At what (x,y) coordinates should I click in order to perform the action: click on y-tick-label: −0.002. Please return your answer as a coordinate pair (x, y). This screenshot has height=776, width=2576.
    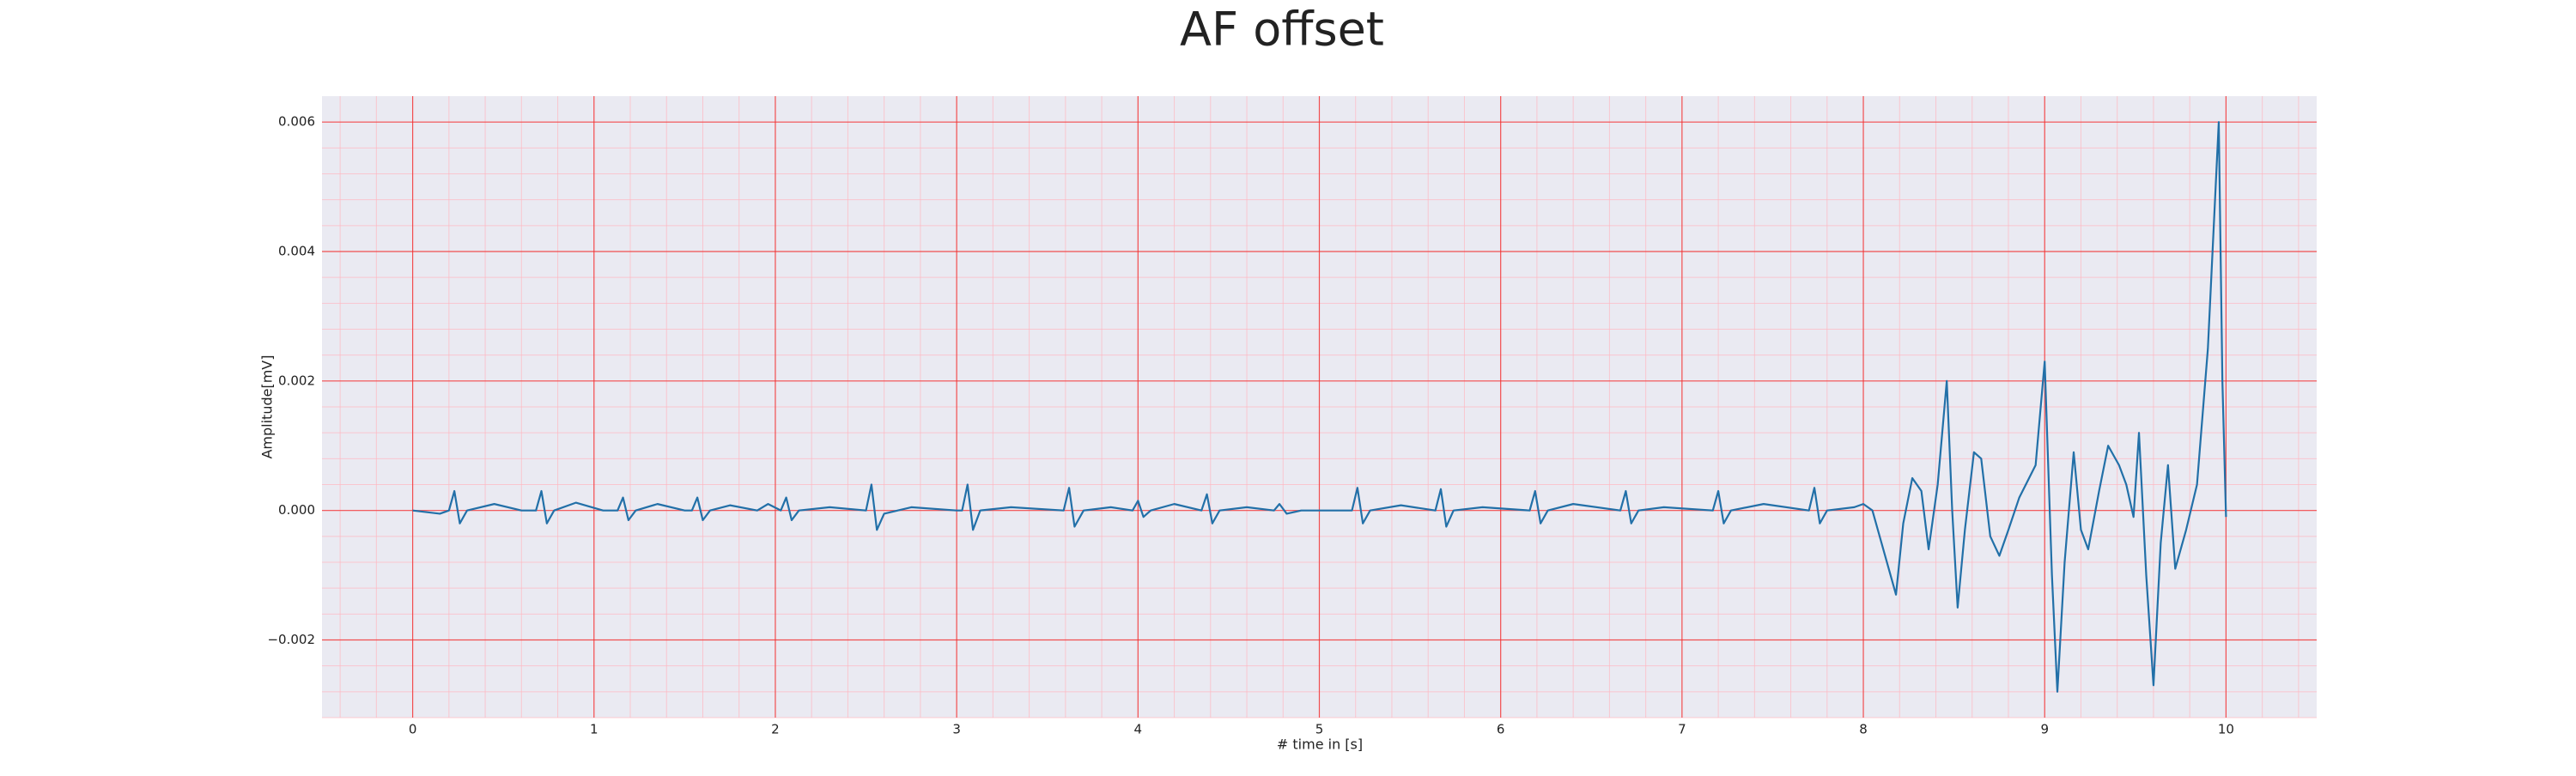
    Looking at the image, I should click on (291, 639).